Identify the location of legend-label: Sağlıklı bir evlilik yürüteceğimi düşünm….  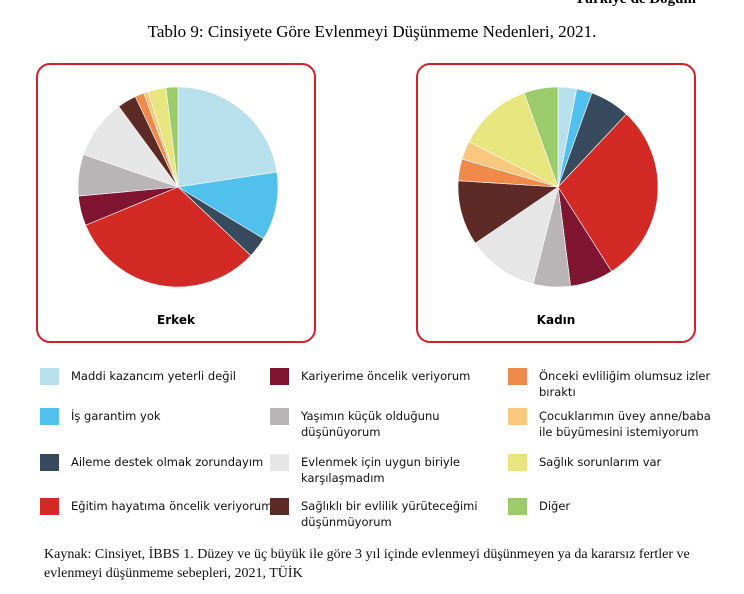
(389, 514).